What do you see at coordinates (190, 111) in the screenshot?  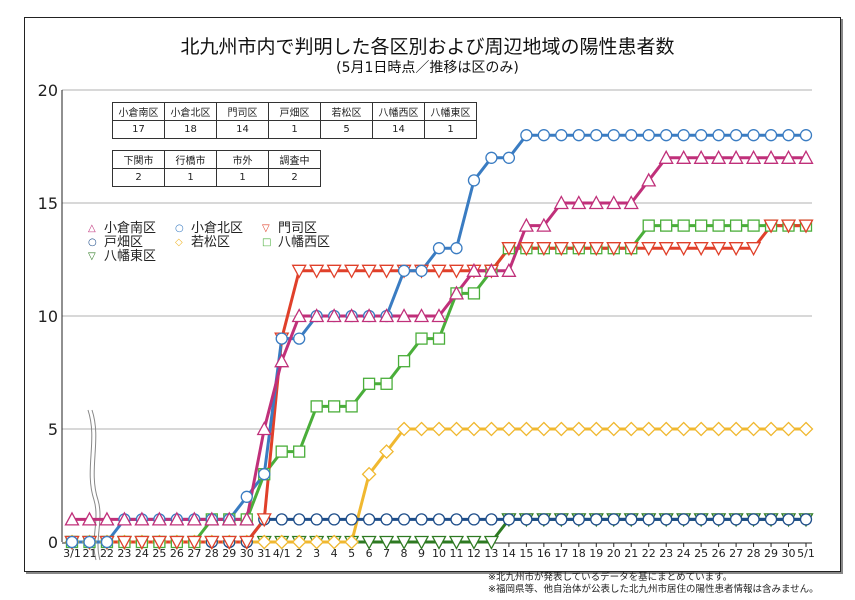 I see `table-header: 小倉北区` at bounding box center [190, 111].